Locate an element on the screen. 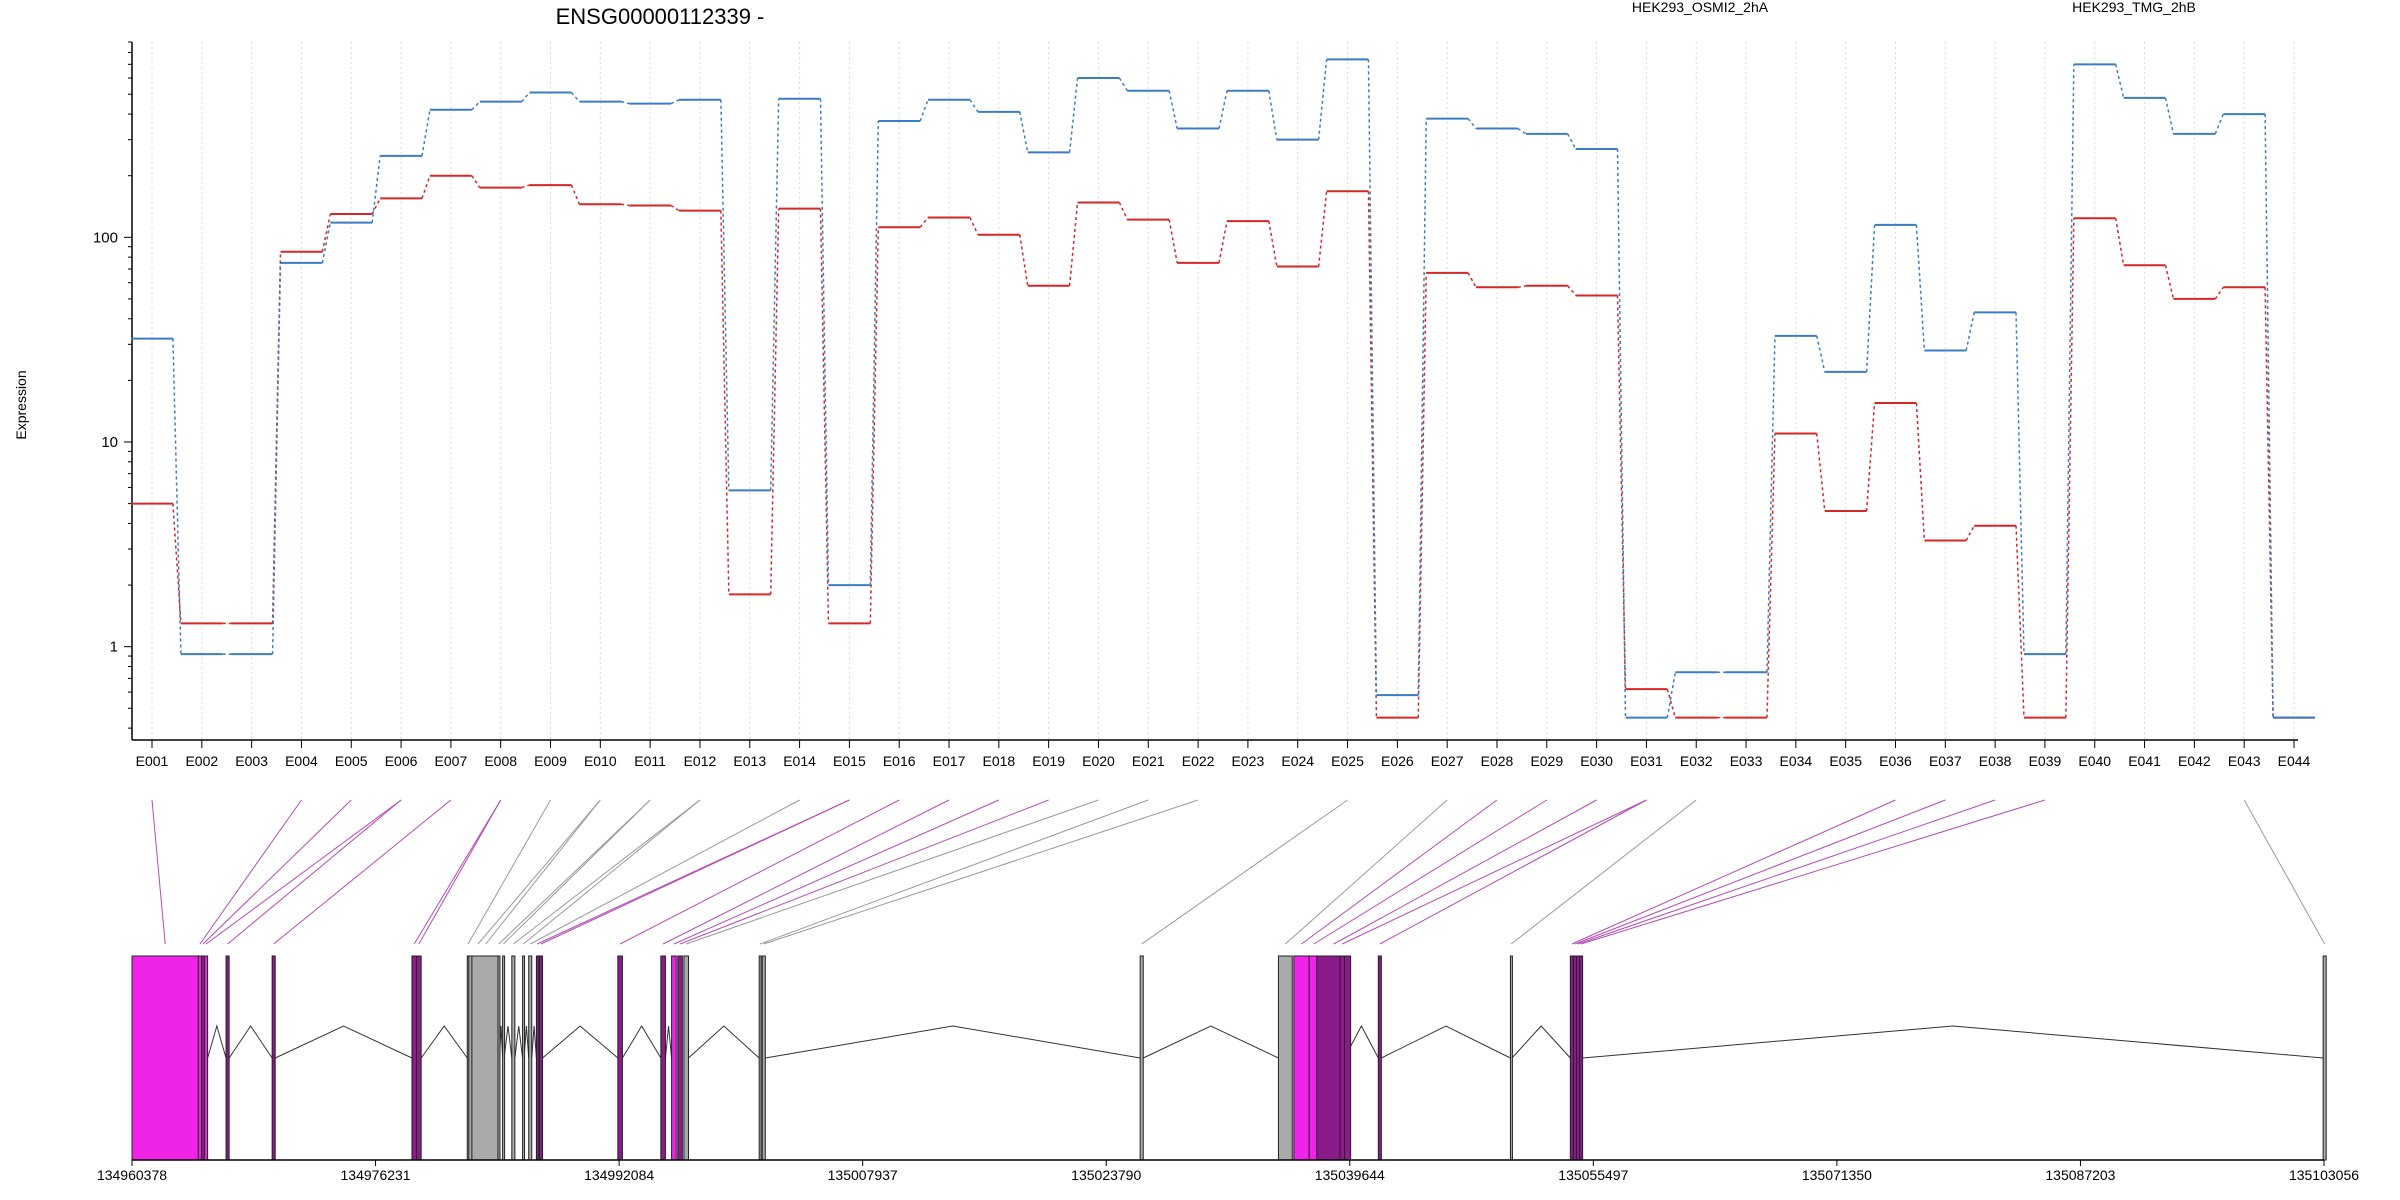 The width and height of the screenshot is (2400, 1200). y-tick-label: 1 is located at coordinates (114, 647).